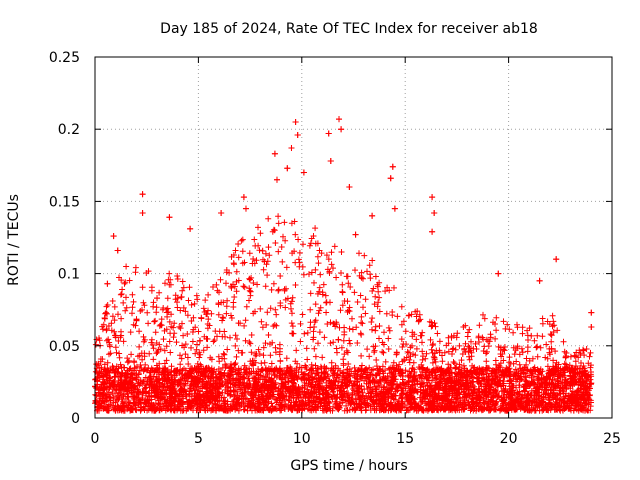 Image resolution: width=640 pixels, height=480 pixels. What do you see at coordinates (348, 466) in the screenshot?
I see `x-axis-label: GPS time / hours` at bounding box center [348, 466].